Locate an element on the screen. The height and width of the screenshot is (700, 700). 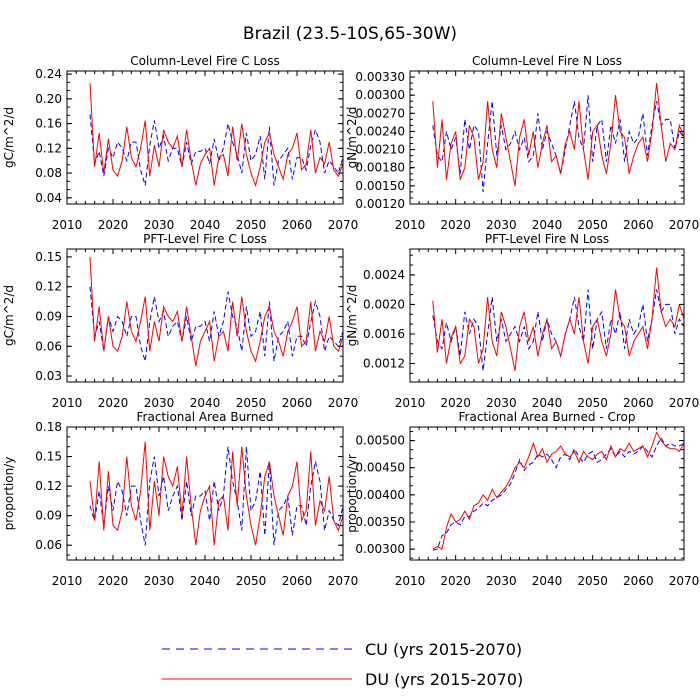
y-tick-label: 0.08 is located at coordinates (48, 173).